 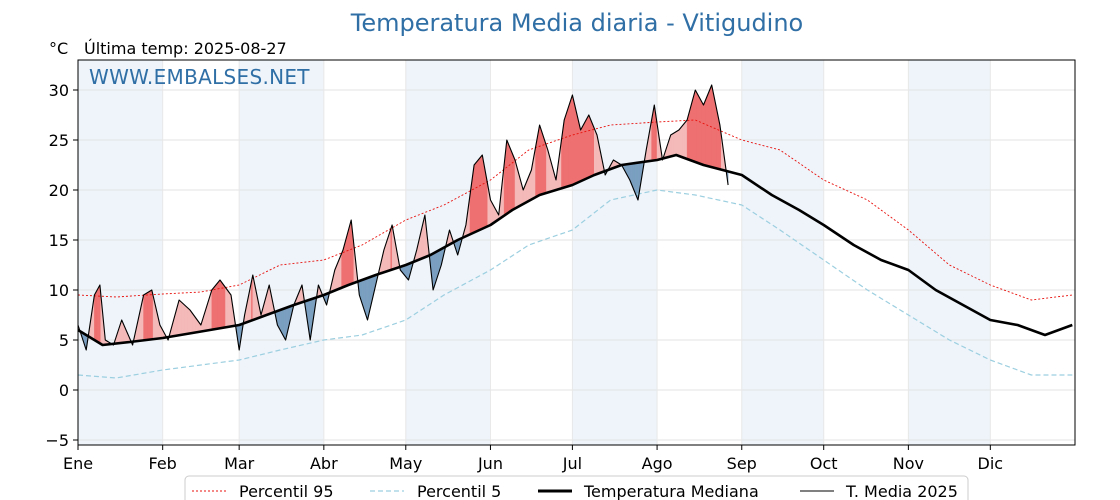 I want to click on x-tick-label: Feb, so click(x=163, y=463).